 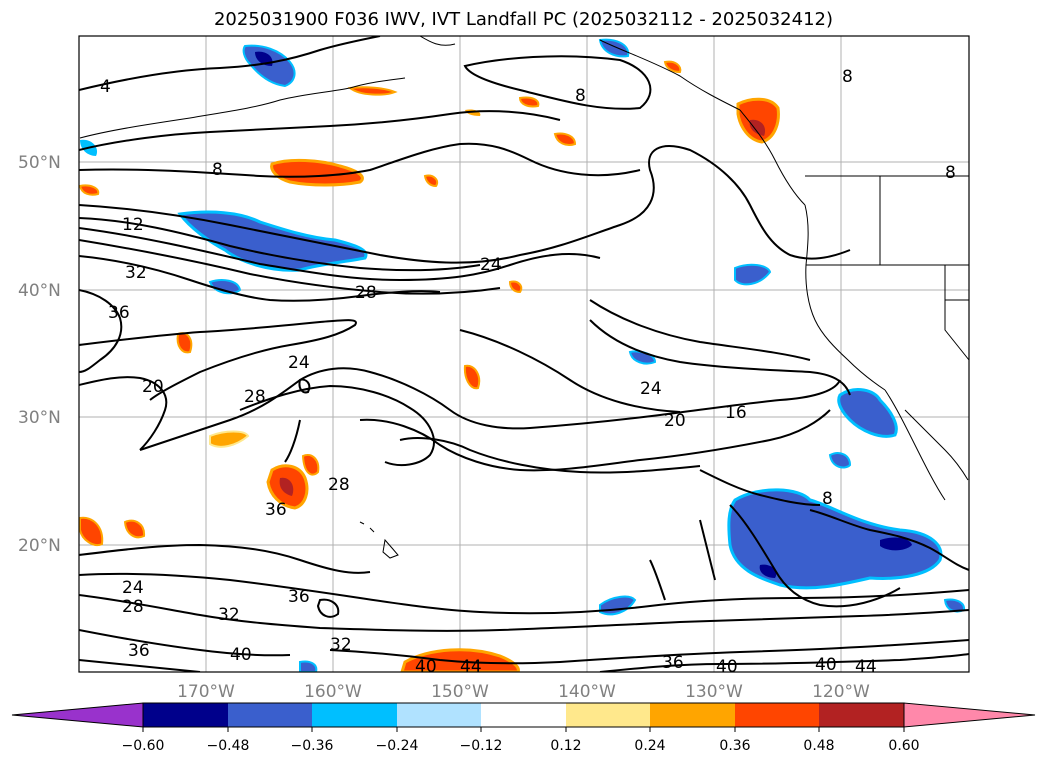 I want to click on colorbar-ticks, so click(x=523, y=729).